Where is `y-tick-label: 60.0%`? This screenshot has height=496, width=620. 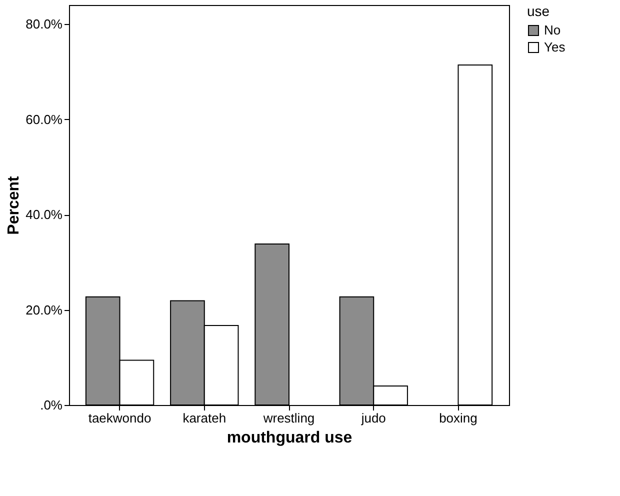 y-tick-label: 60.0% is located at coordinates (44, 119).